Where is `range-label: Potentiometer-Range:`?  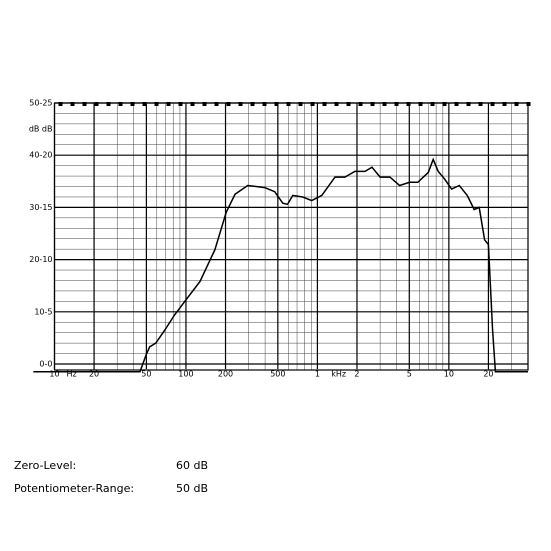 range-label: Potentiometer-Range: is located at coordinates (74, 488).